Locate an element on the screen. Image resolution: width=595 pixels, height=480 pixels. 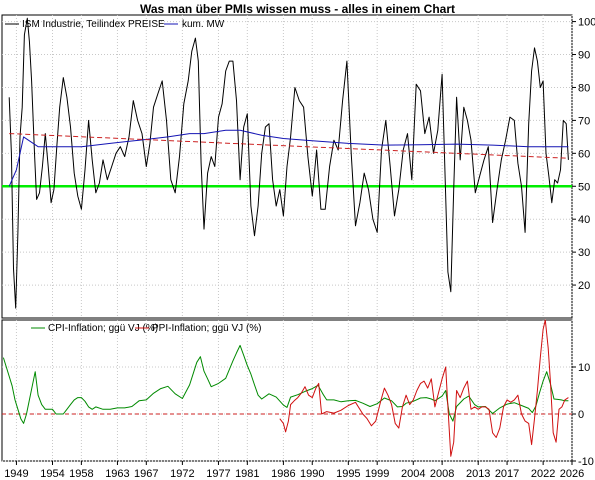
x-tick-label: 2004 is located at coordinates (413, 474).